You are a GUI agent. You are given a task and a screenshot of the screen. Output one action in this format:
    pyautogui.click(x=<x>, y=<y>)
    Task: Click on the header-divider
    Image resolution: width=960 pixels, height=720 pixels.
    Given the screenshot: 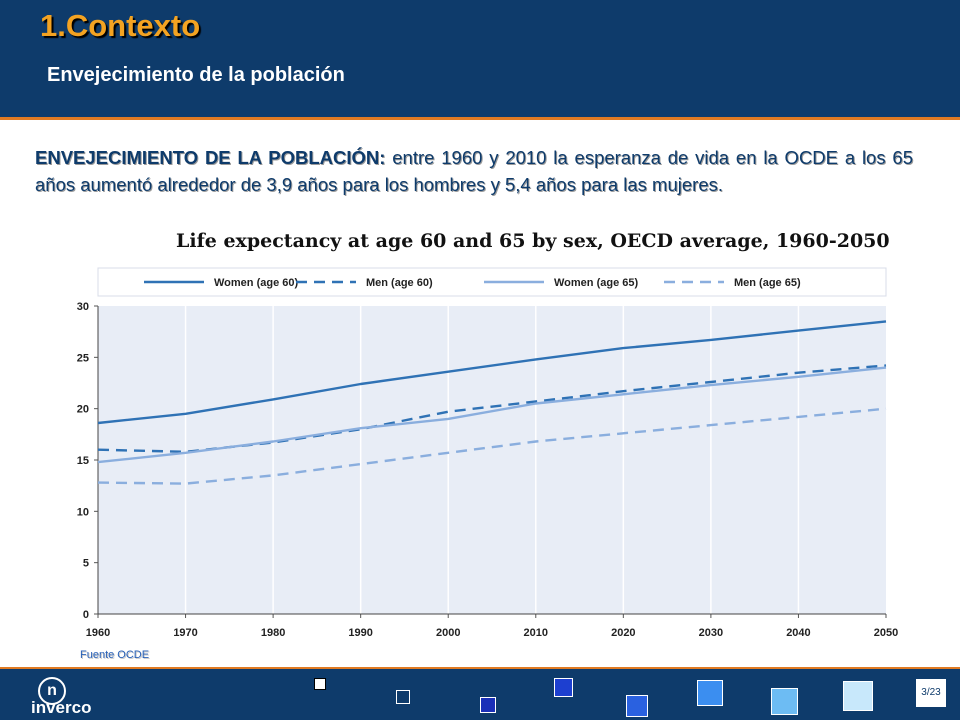 What is the action you would take?
    pyautogui.click(x=480, y=118)
    